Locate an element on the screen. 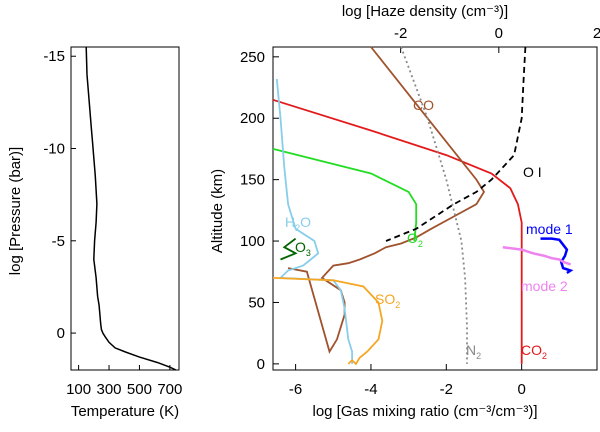 Image resolution: width=600 pixels, height=432 pixels. label-so2: SO2 is located at coordinates (387, 300).